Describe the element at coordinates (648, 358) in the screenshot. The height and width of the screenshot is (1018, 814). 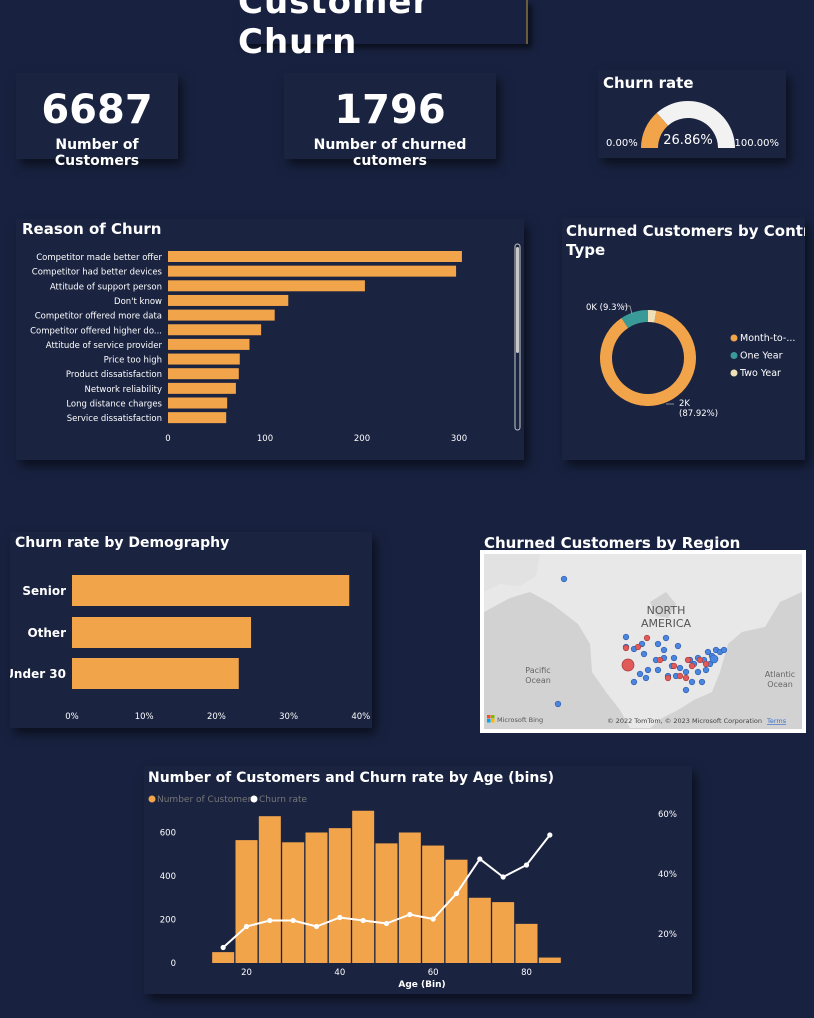
I see `contract-slice-month` at that location.